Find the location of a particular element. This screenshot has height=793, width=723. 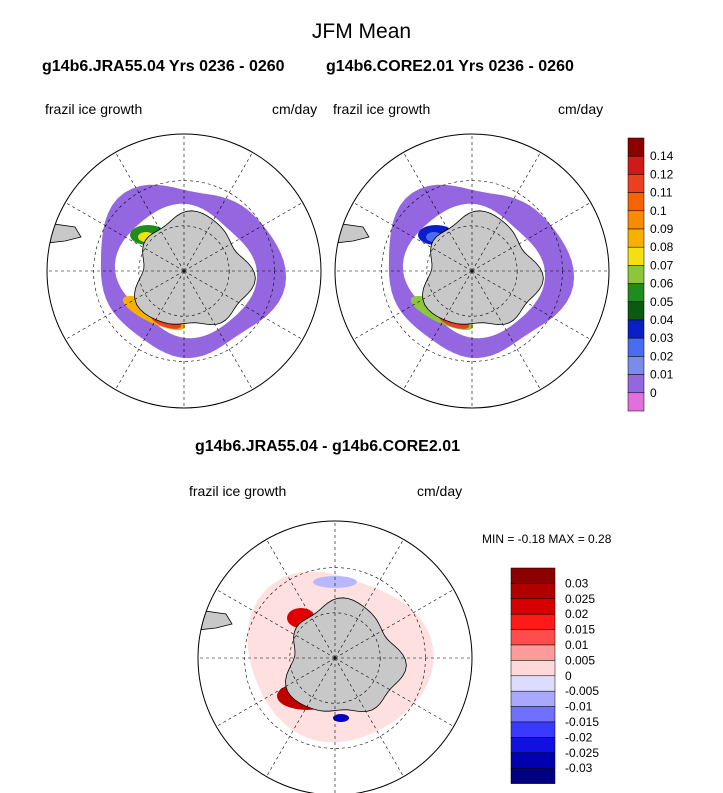

page-title: JFM Mean is located at coordinates (361, 31).